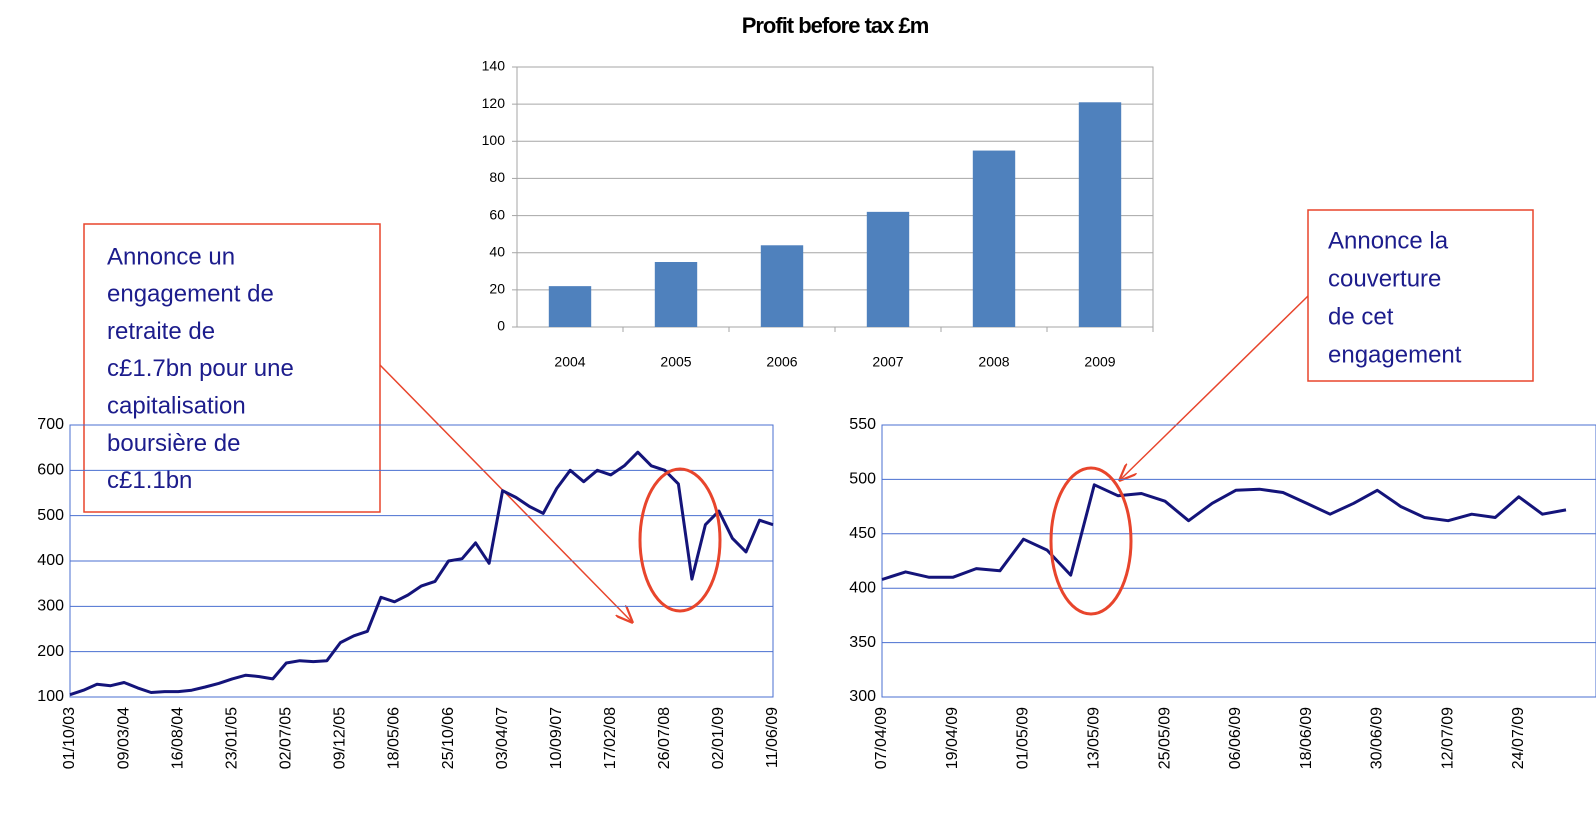 The image size is (1596, 814). I want to click on y-tick-label: 200, so click(50, 651).